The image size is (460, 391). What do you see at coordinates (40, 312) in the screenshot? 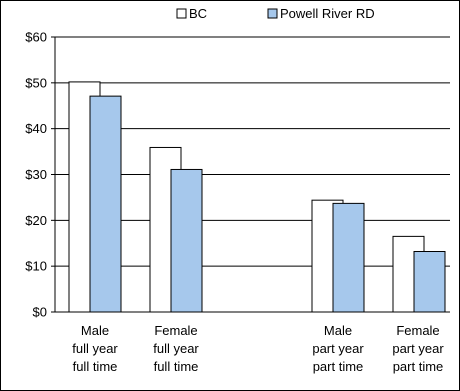
I see `y-tick-label: $0` at bounding box center [40, 312].